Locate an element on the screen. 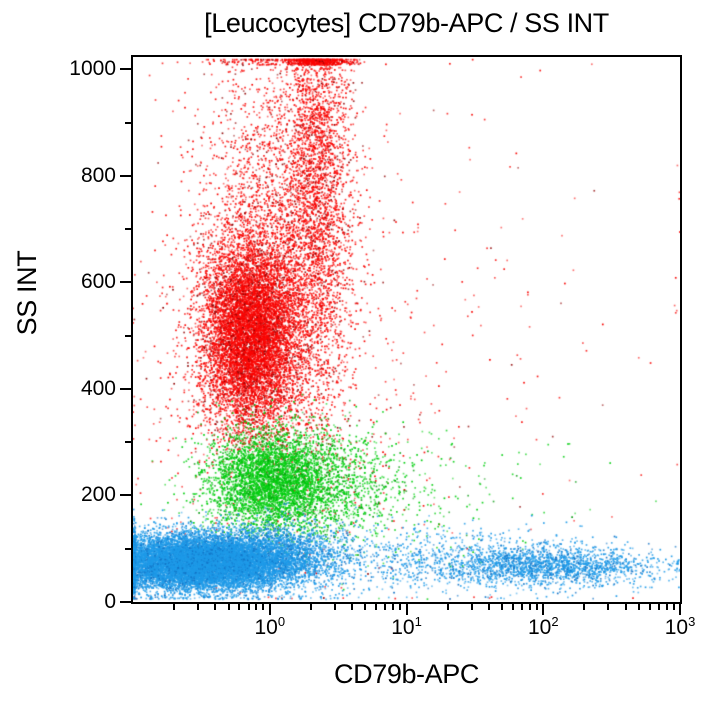 The image size is (709, 709). y-tick-label: 1000 is located at coordinates (92, 69).